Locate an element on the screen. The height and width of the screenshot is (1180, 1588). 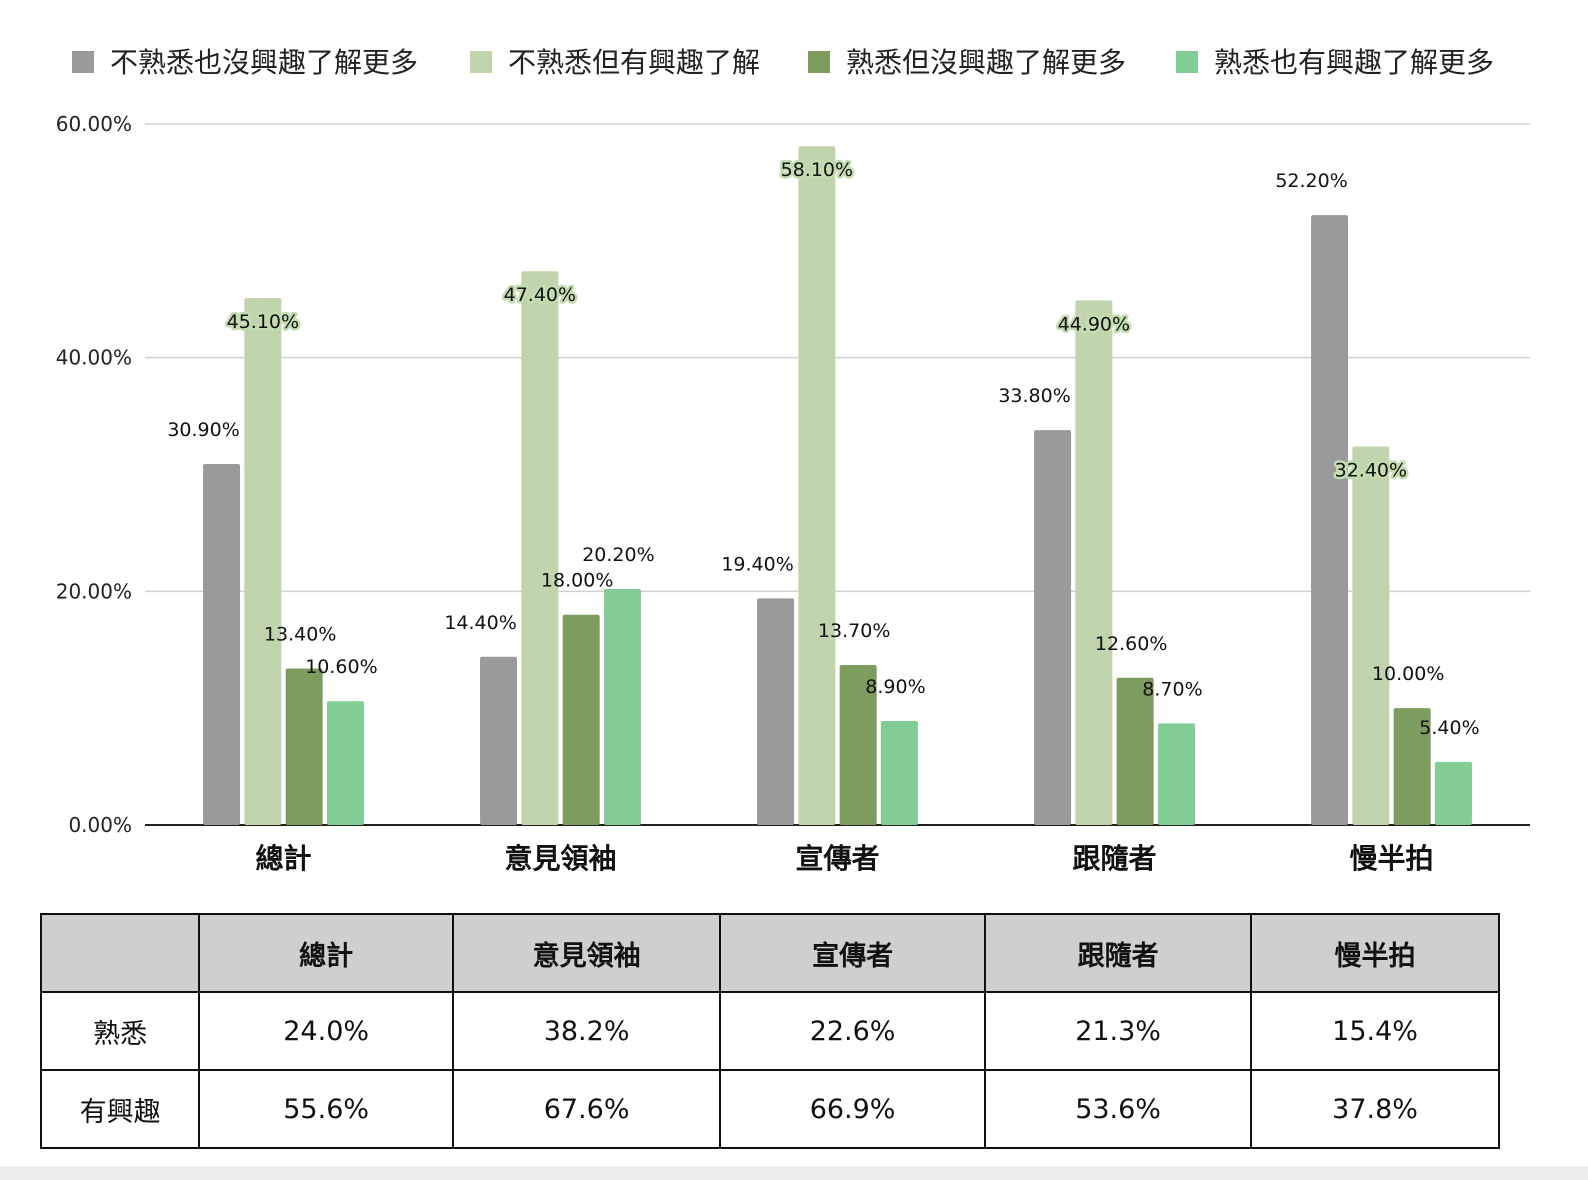
legend-label: 不熟悉但有興趣了解 is located at coordinates (634, 62).